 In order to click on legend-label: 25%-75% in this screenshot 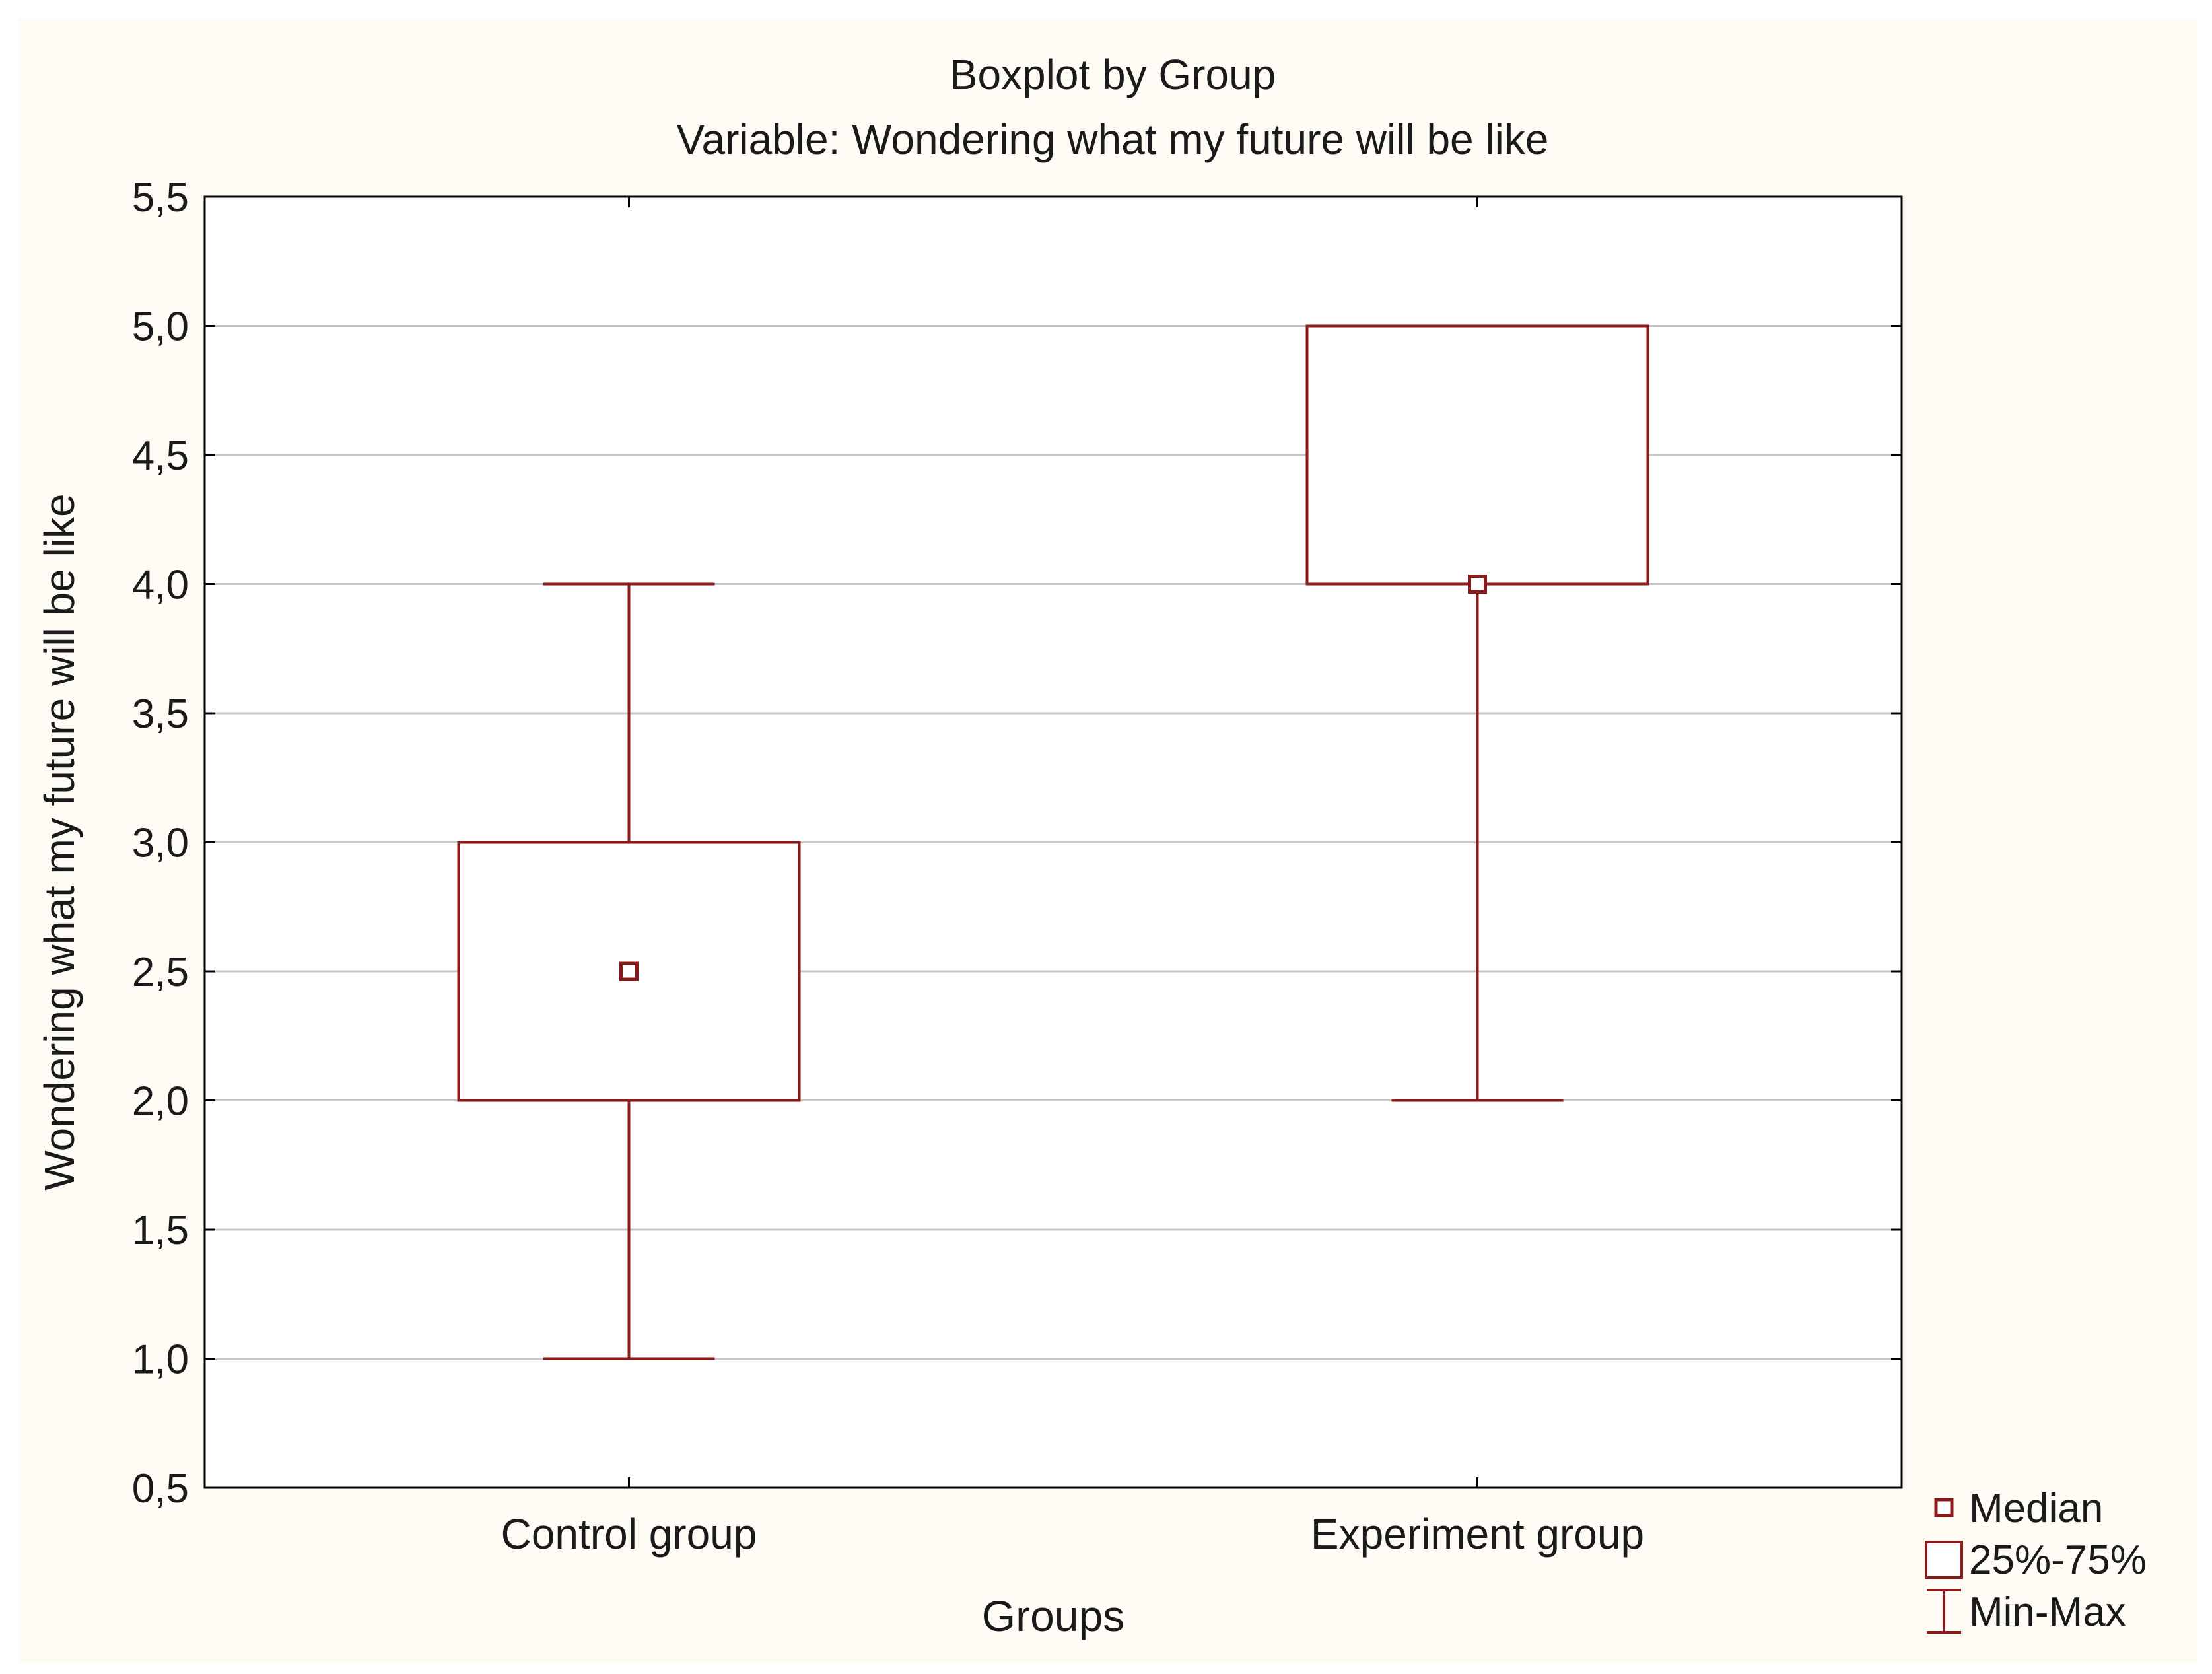, I will do `click(2058, 1560)`.